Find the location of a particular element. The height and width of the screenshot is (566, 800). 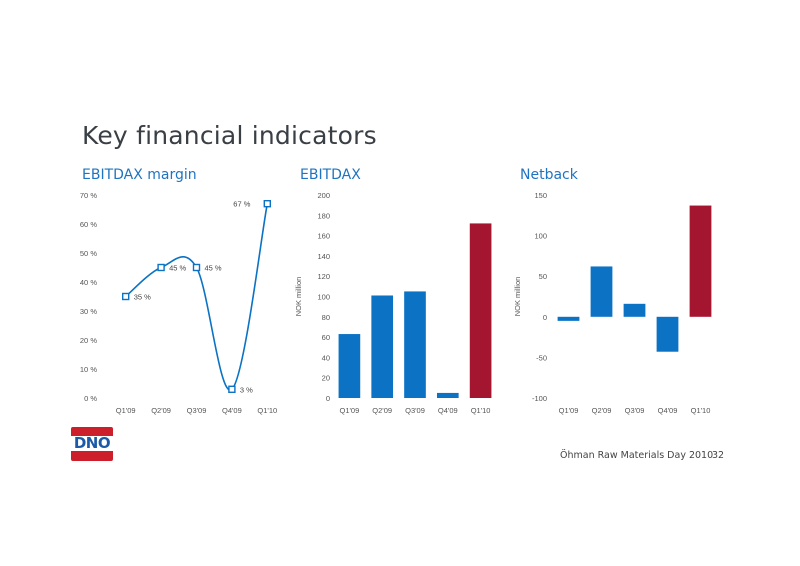

y-tick-label: 50 is located at coordinates (543, 276).